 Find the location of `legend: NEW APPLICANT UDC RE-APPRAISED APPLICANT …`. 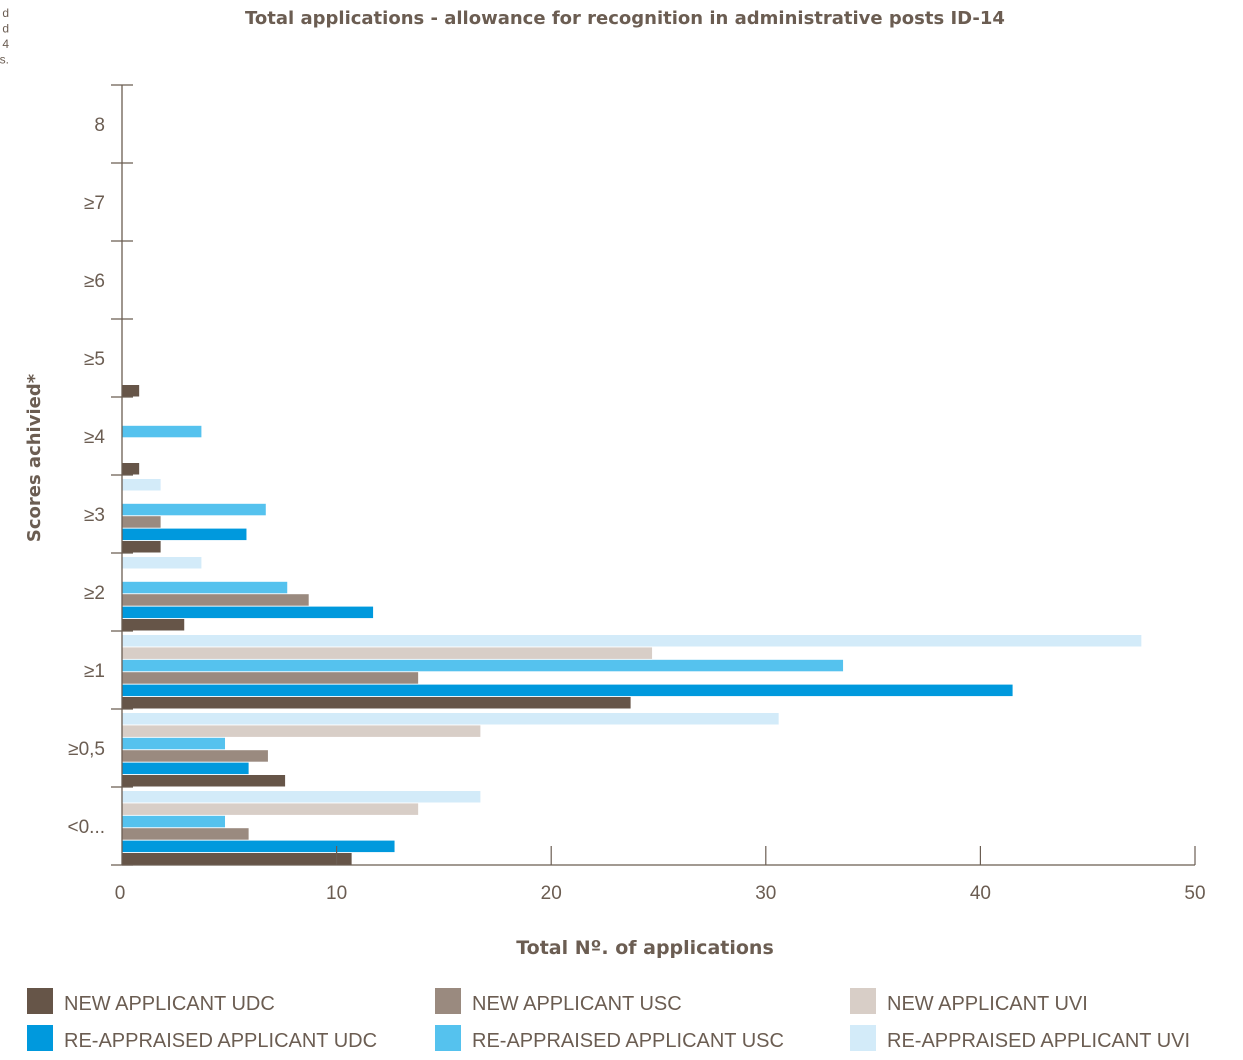

legend: NEW APPLICANT UDC RE-APPRAISED APPLICANT … is located at coordinates (608, 1020).